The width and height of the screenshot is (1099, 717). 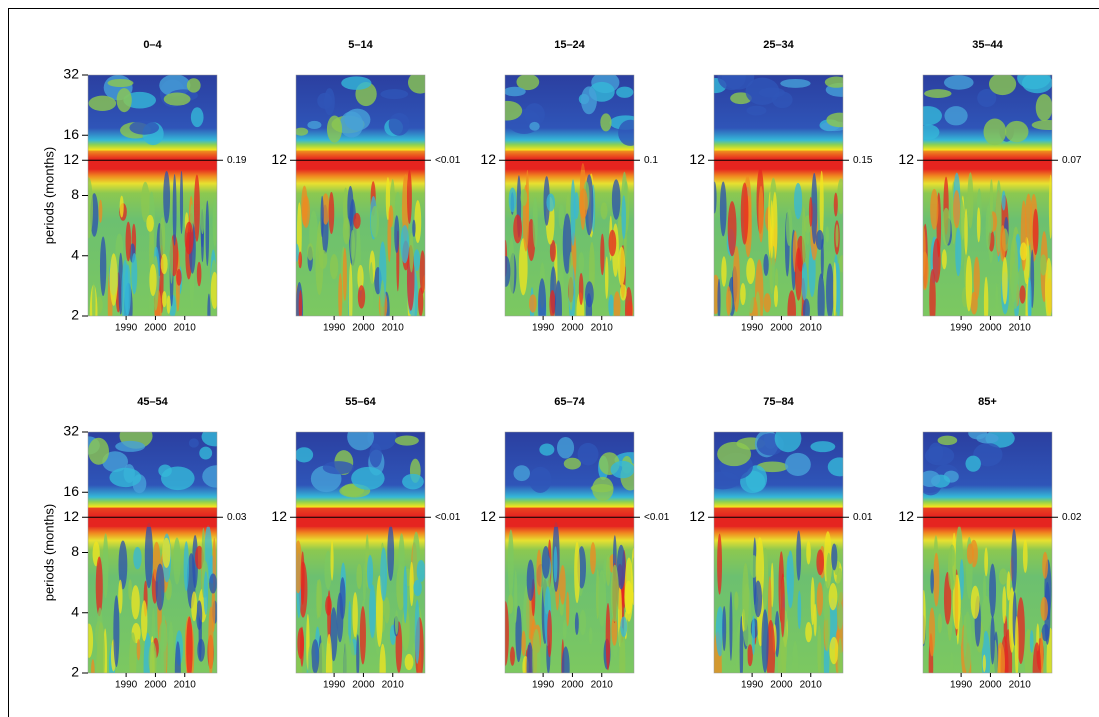 I want to click on panel-title: 25–34, so click(x=778, y=45).